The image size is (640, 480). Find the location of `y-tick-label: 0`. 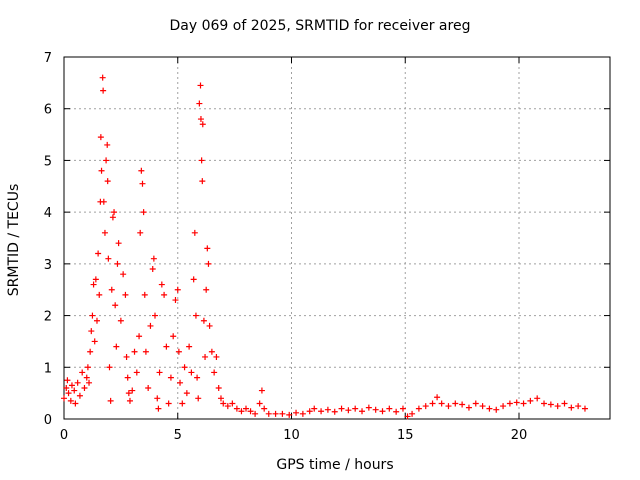

y-tick-label: 0 is located at coordinates (48, 420).